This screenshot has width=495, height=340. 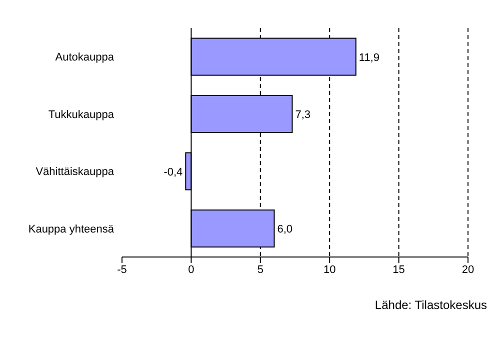 I want to click on x-tick-label: 10, so click(x=329, y=270).